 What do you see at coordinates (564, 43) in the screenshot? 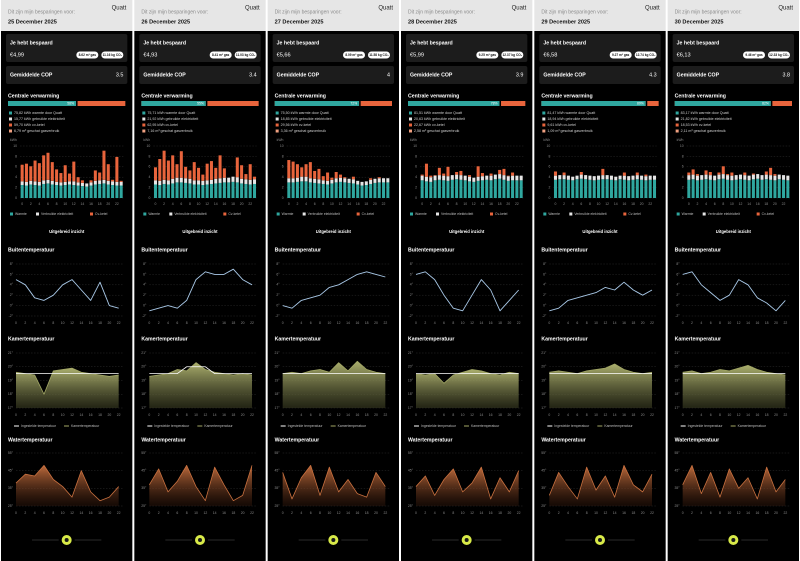
I see `savings-label: Je hebt bespaard` at bounding box center [564, 43].